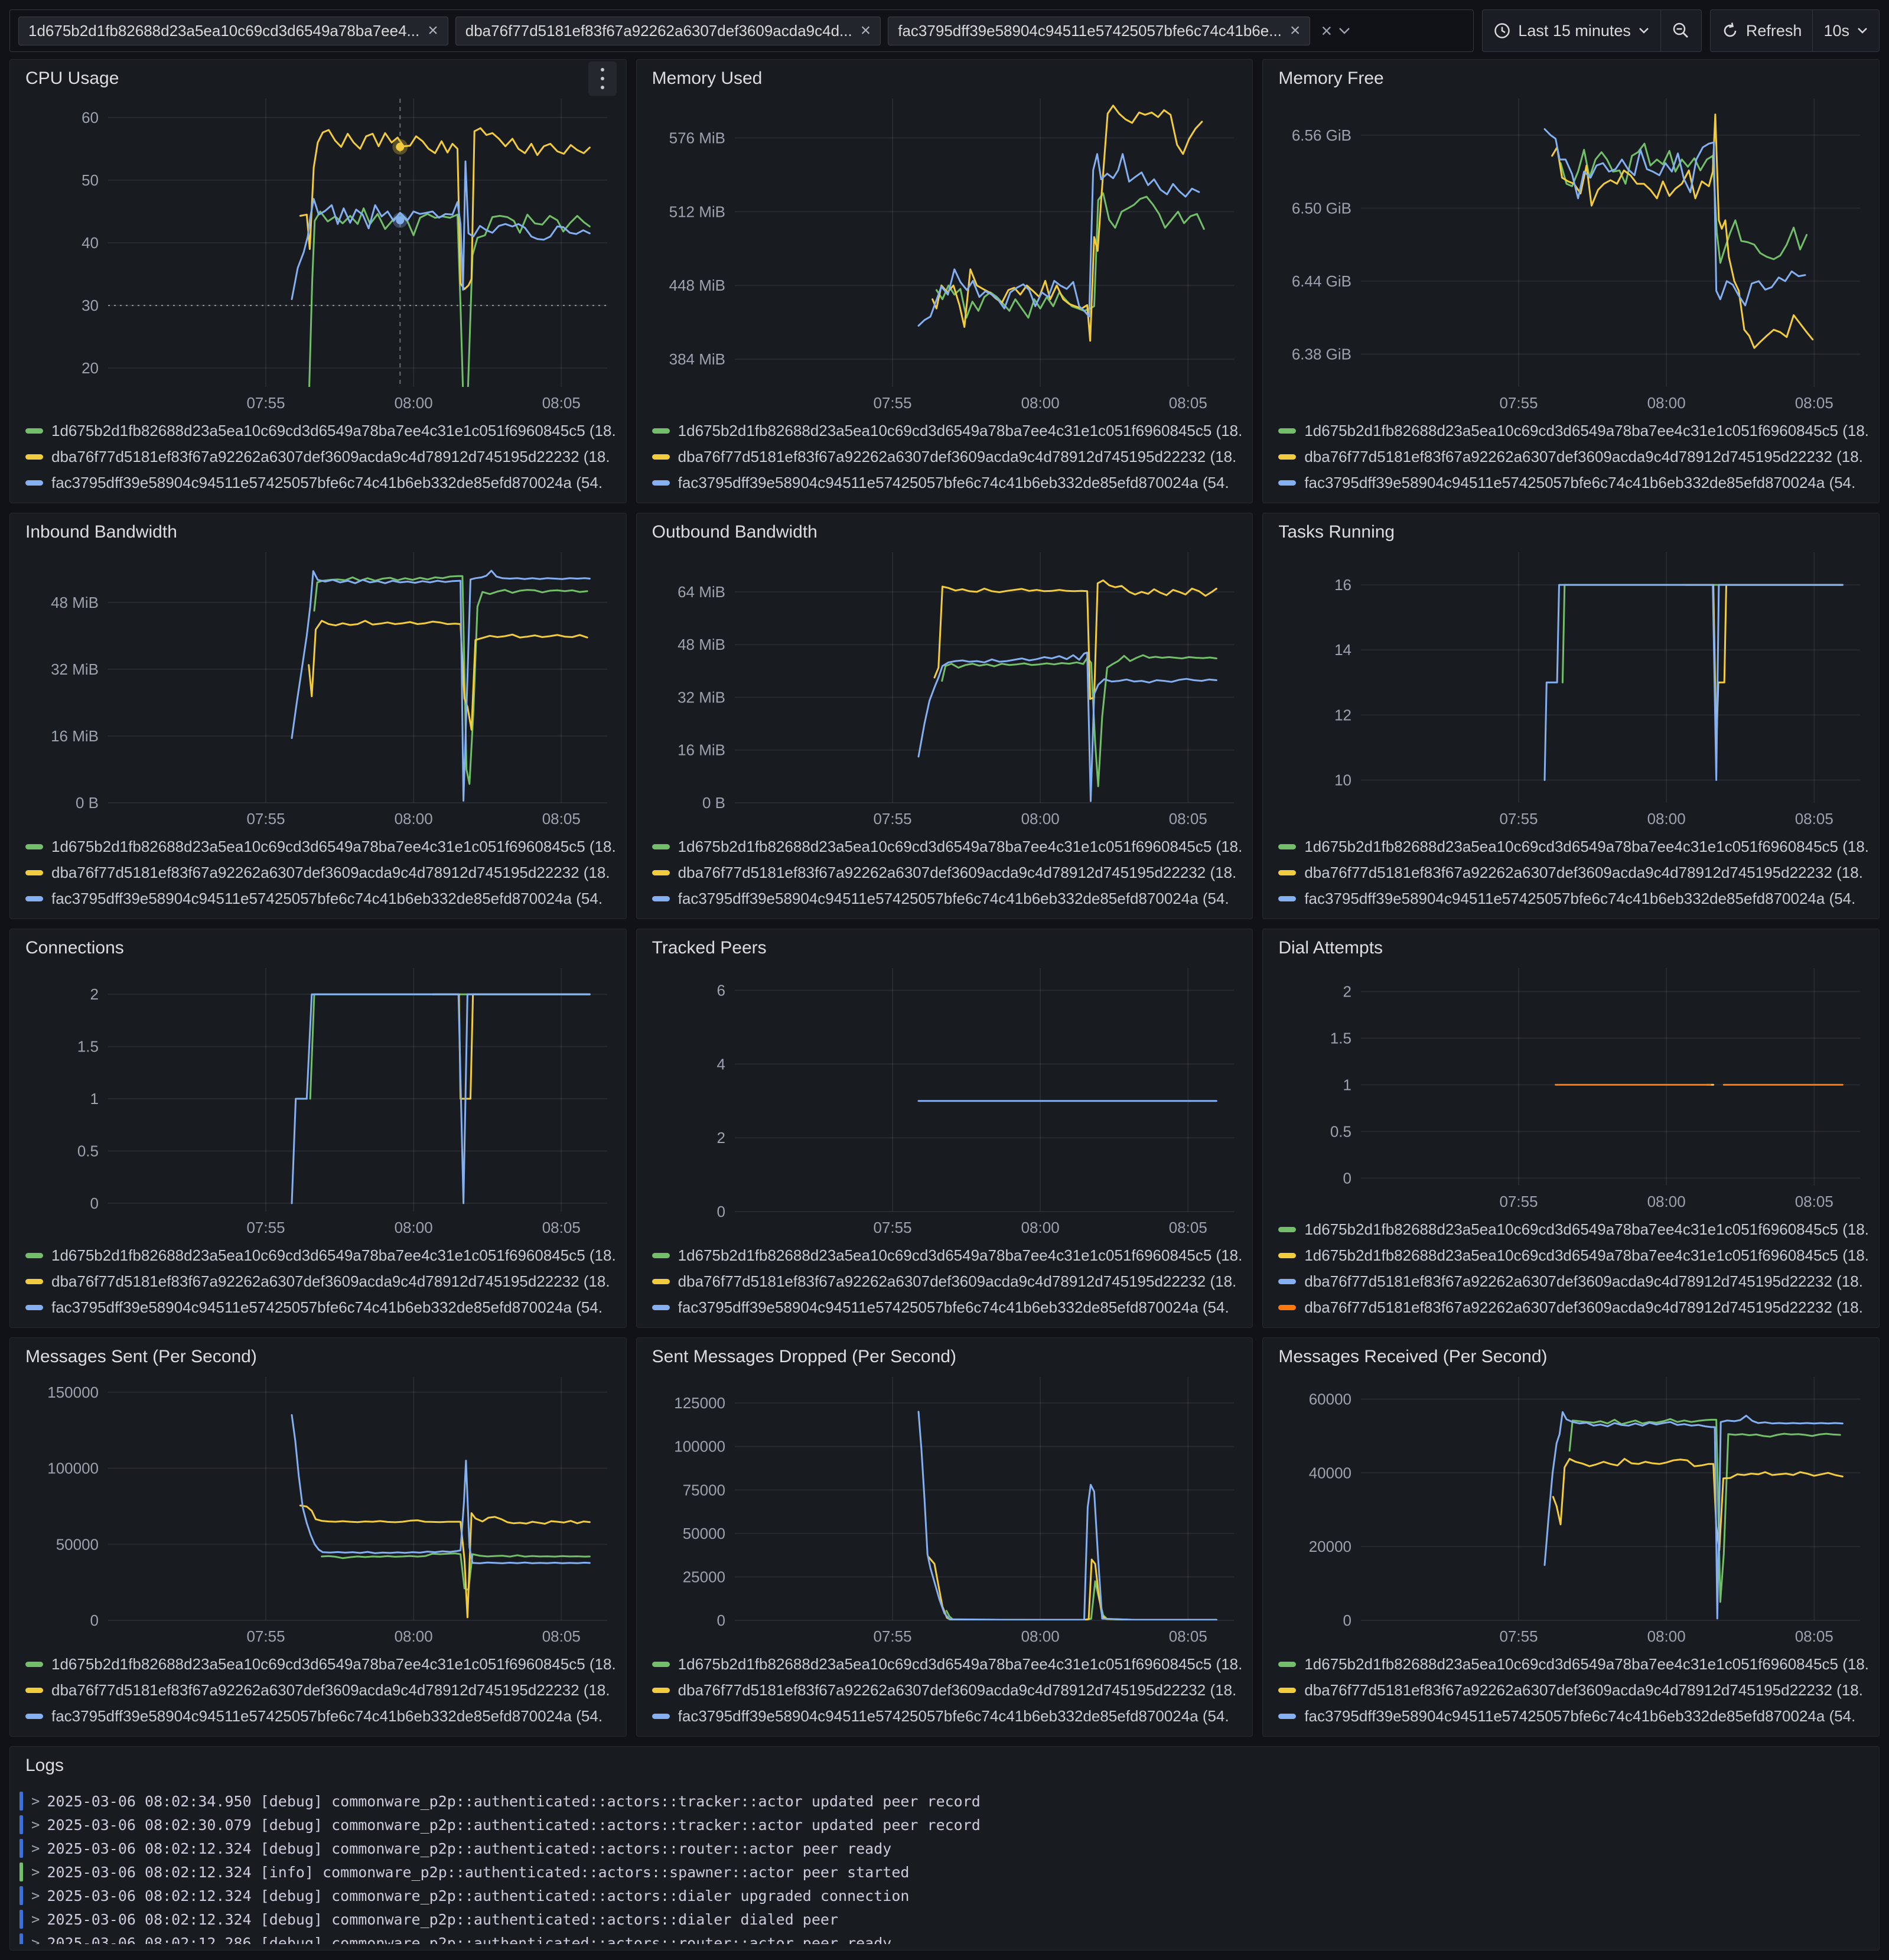 Image resolution: width=1889 pixels, height=1960 pixels. What do you see at coordinates (1846, 30) in the screenshot?
I see `refresh-interval-button: 10s` at bounding box center [1846, 30].